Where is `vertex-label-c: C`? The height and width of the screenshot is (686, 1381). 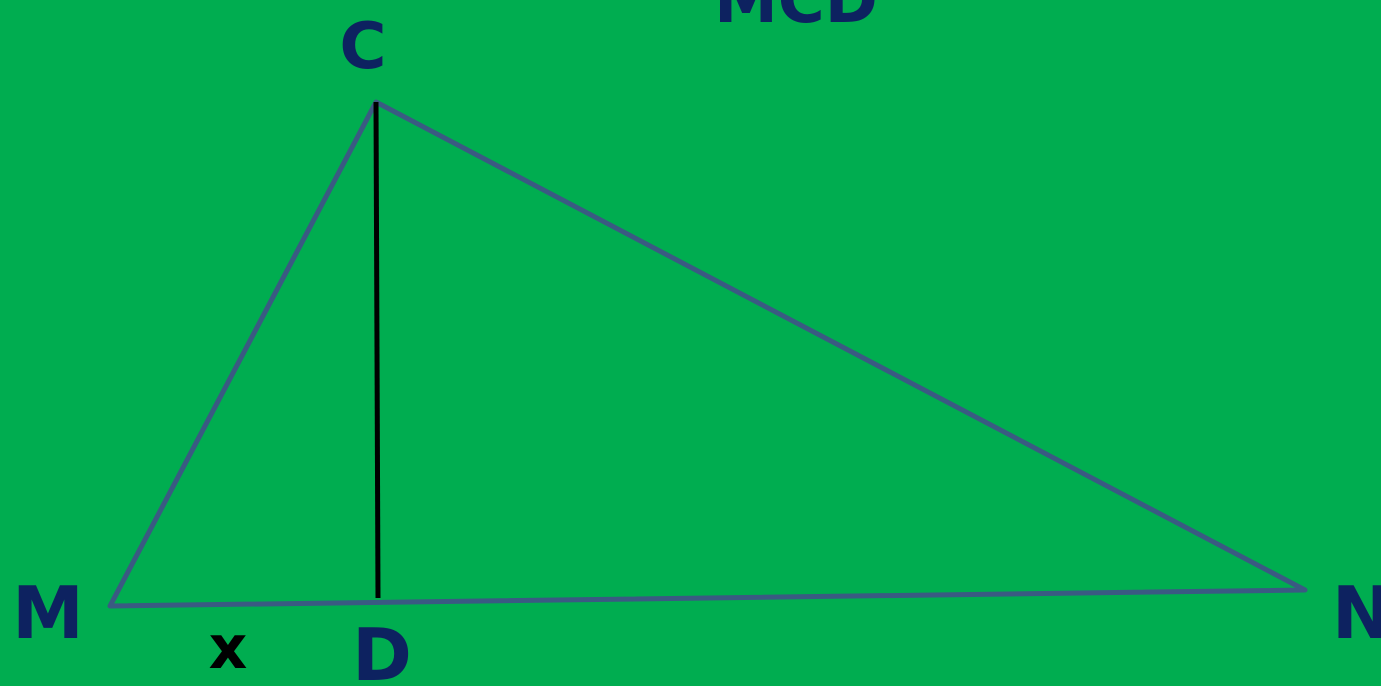 vertex-label-c: C is located at coordinates (363, 47).